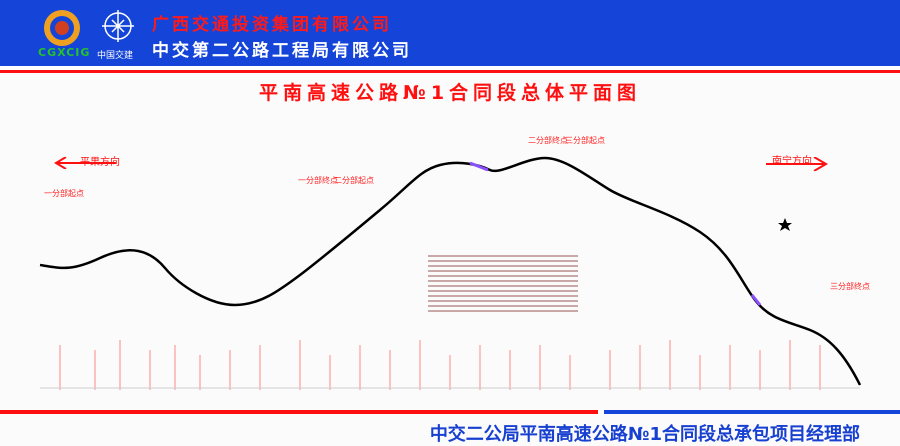 This screenshot has height=446, width=900. What do you see at coordinates (585, 140) in the screenshot?
I see `seg3-start-label: 三分部起点` at bounding box center [585, 140].